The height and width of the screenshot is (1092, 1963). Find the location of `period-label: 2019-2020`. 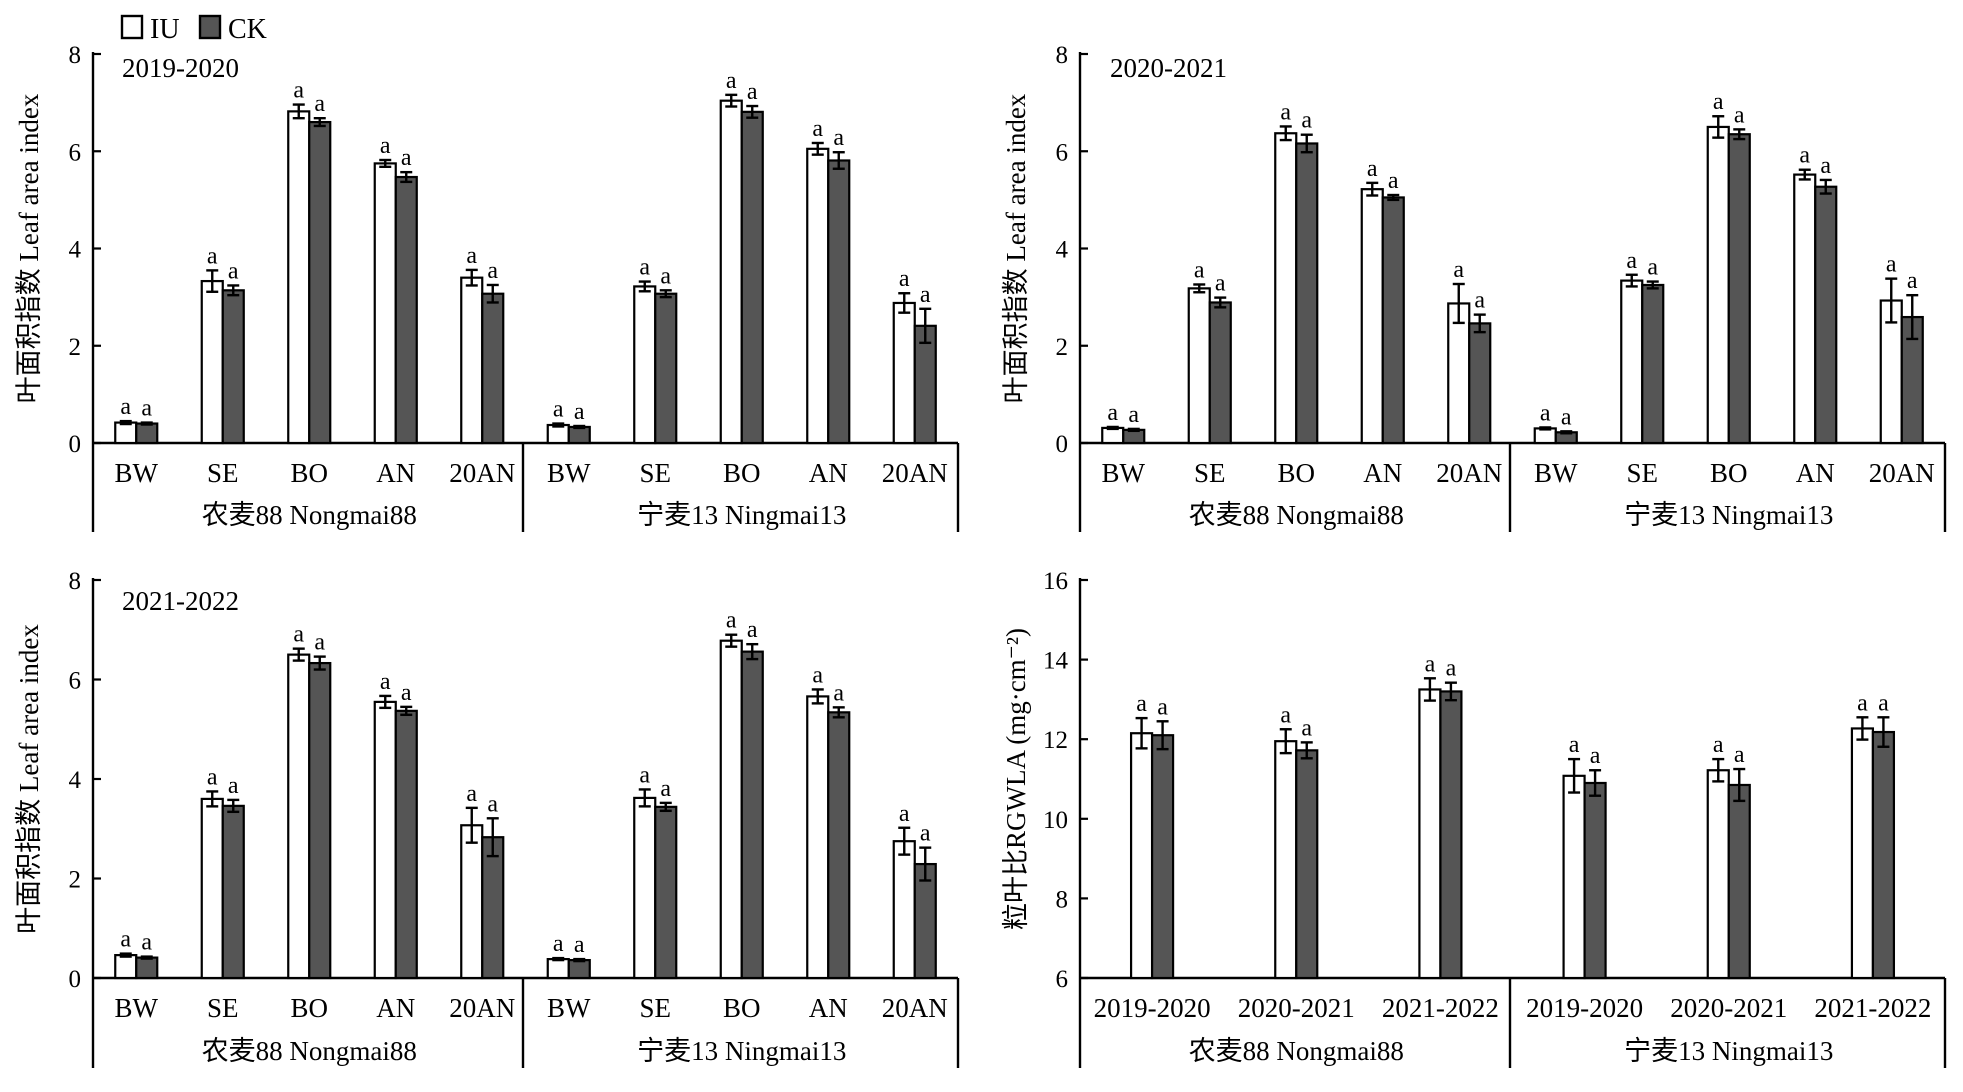

period-label: 2019-2020 is located at coordinates (180, 68).